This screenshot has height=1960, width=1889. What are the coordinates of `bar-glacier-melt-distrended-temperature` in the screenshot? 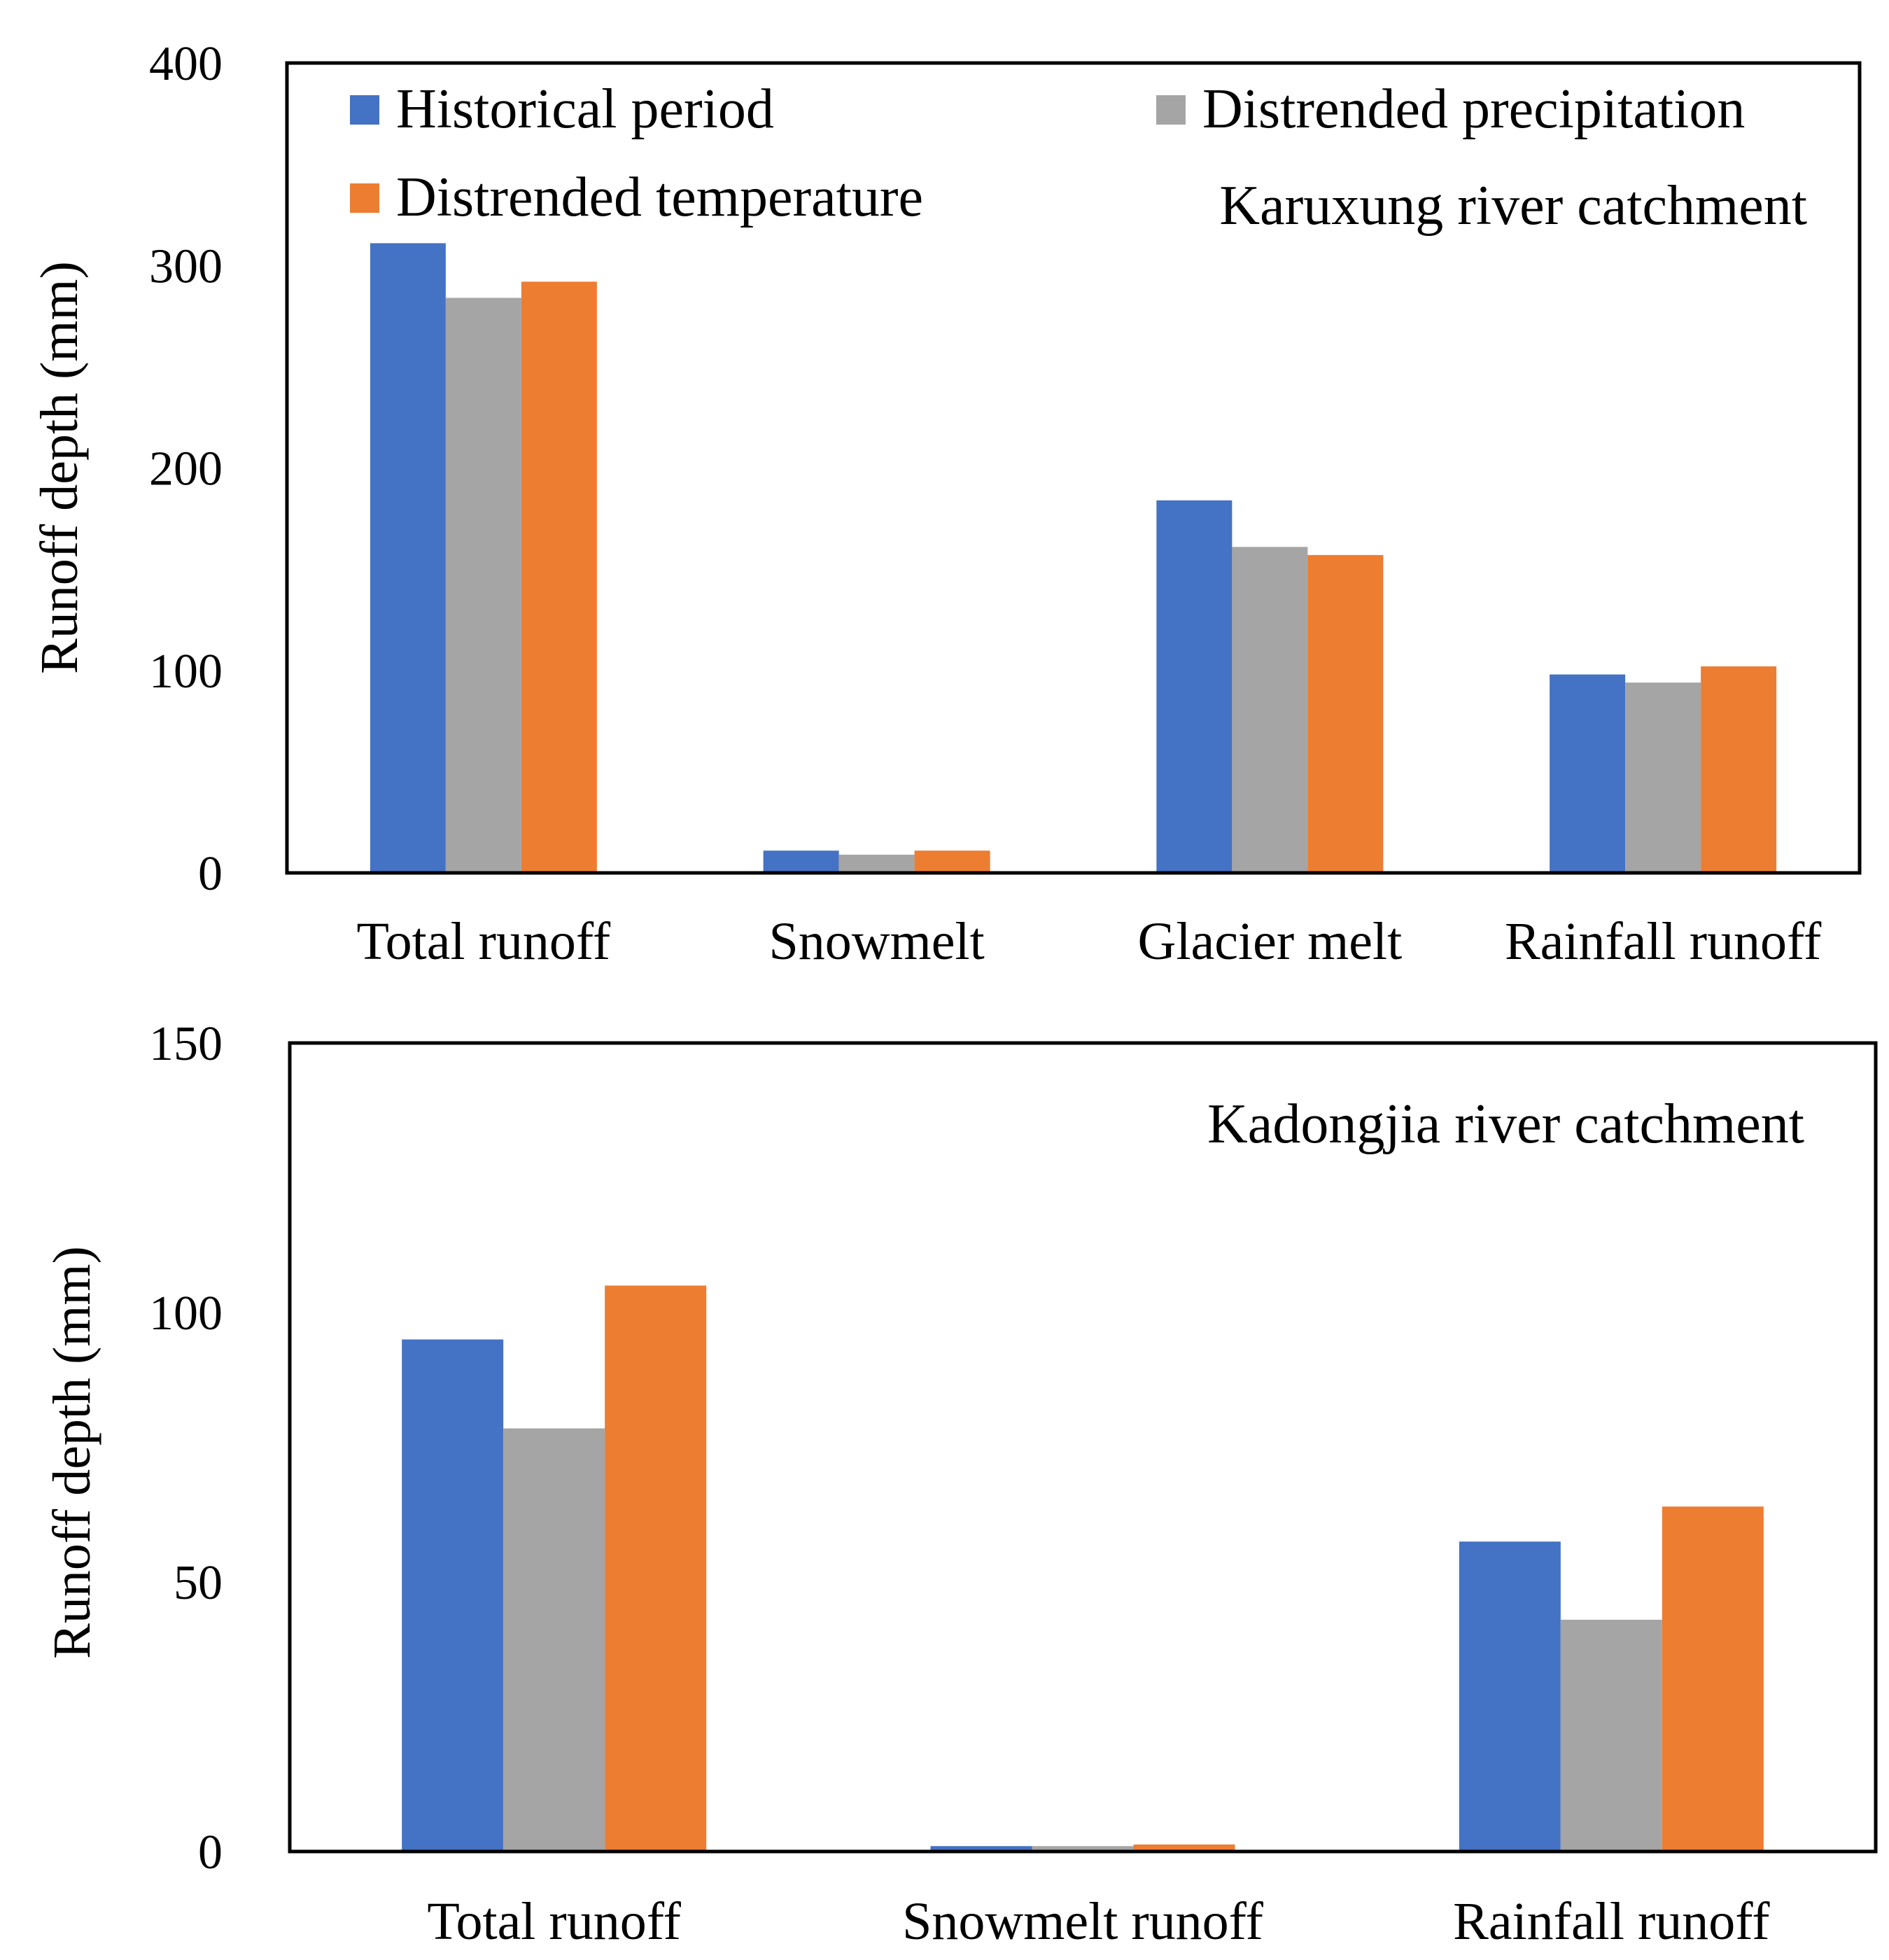 It's located at (1345, 713).